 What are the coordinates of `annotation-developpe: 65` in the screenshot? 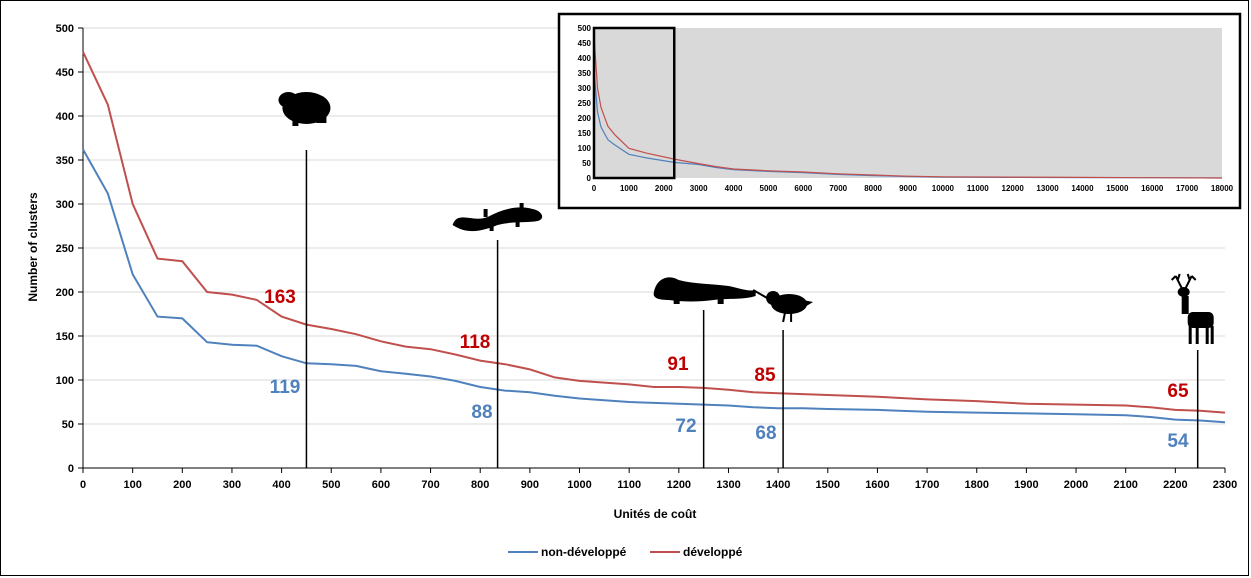 It's located at (1178, 391).